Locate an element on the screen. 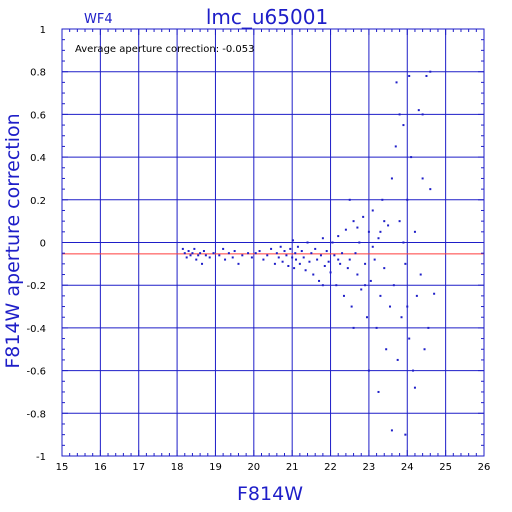 The height and width of the screenshot is (512, 512). y-tick-label: -0.4 is located at coordinates (36, 329).